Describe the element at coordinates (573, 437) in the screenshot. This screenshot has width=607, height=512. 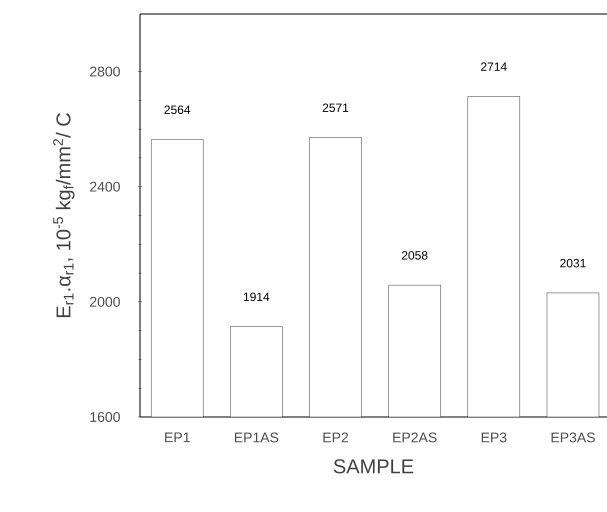
I see `x-tick-label: EP3AS` at that location.